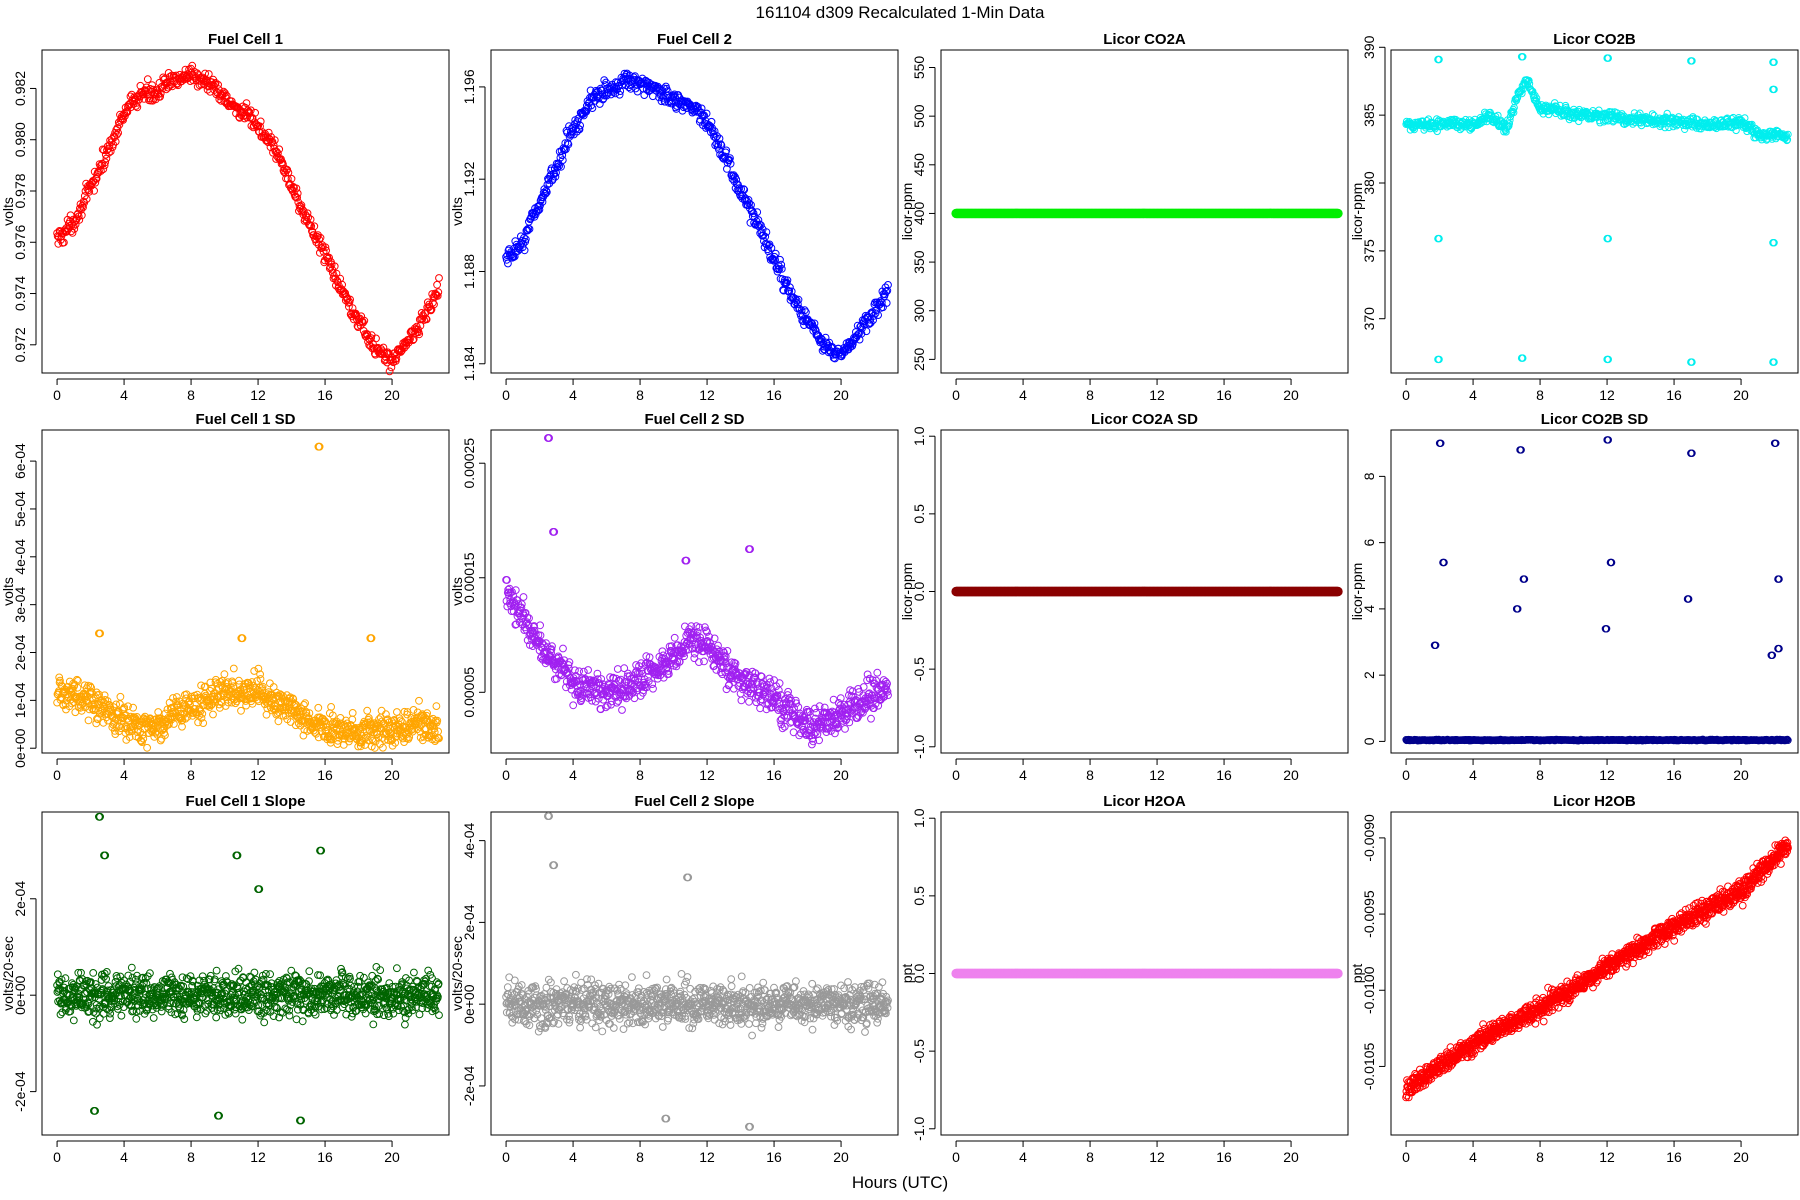  Describe the element at coordinates (1406, 395) in the screenshot. I see `x-tick-label: 0` at that location.